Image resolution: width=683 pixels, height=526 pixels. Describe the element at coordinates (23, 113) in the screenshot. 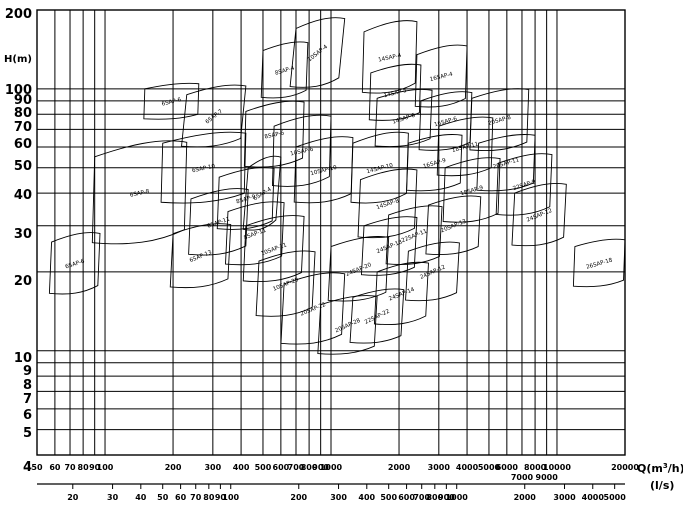

I see `y-tick-label: 80` at that location.